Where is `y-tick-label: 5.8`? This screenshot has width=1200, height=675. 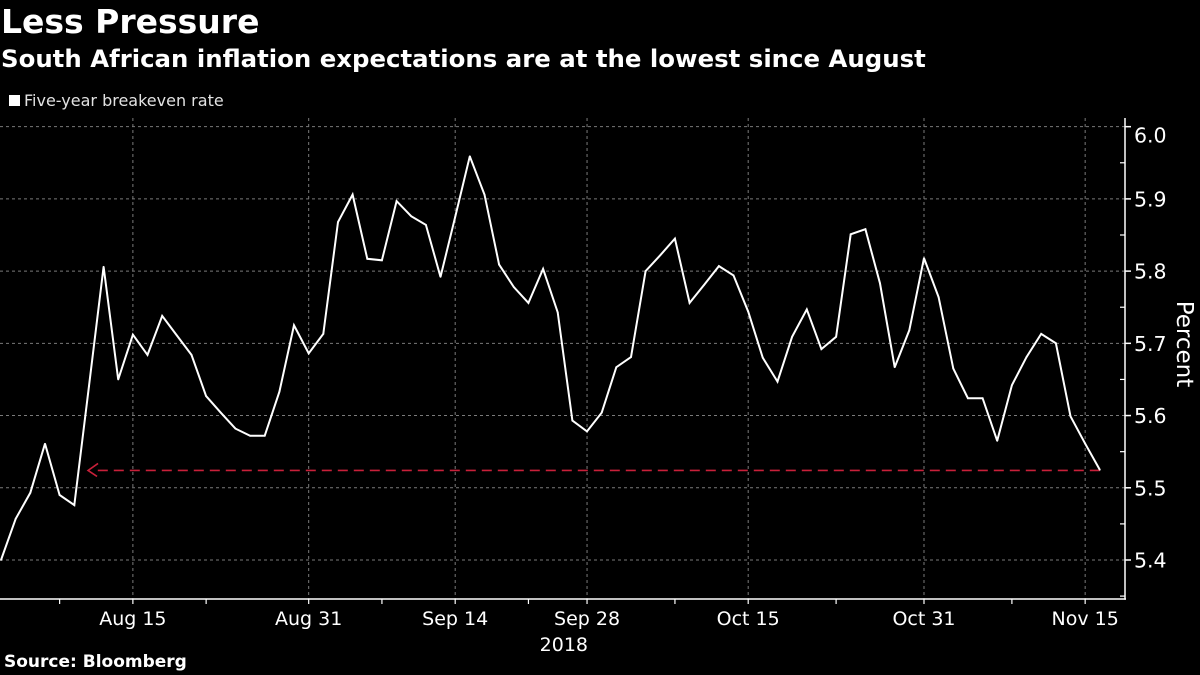 y-tick-label: 5.8 is located at coordinates (1150, 272).